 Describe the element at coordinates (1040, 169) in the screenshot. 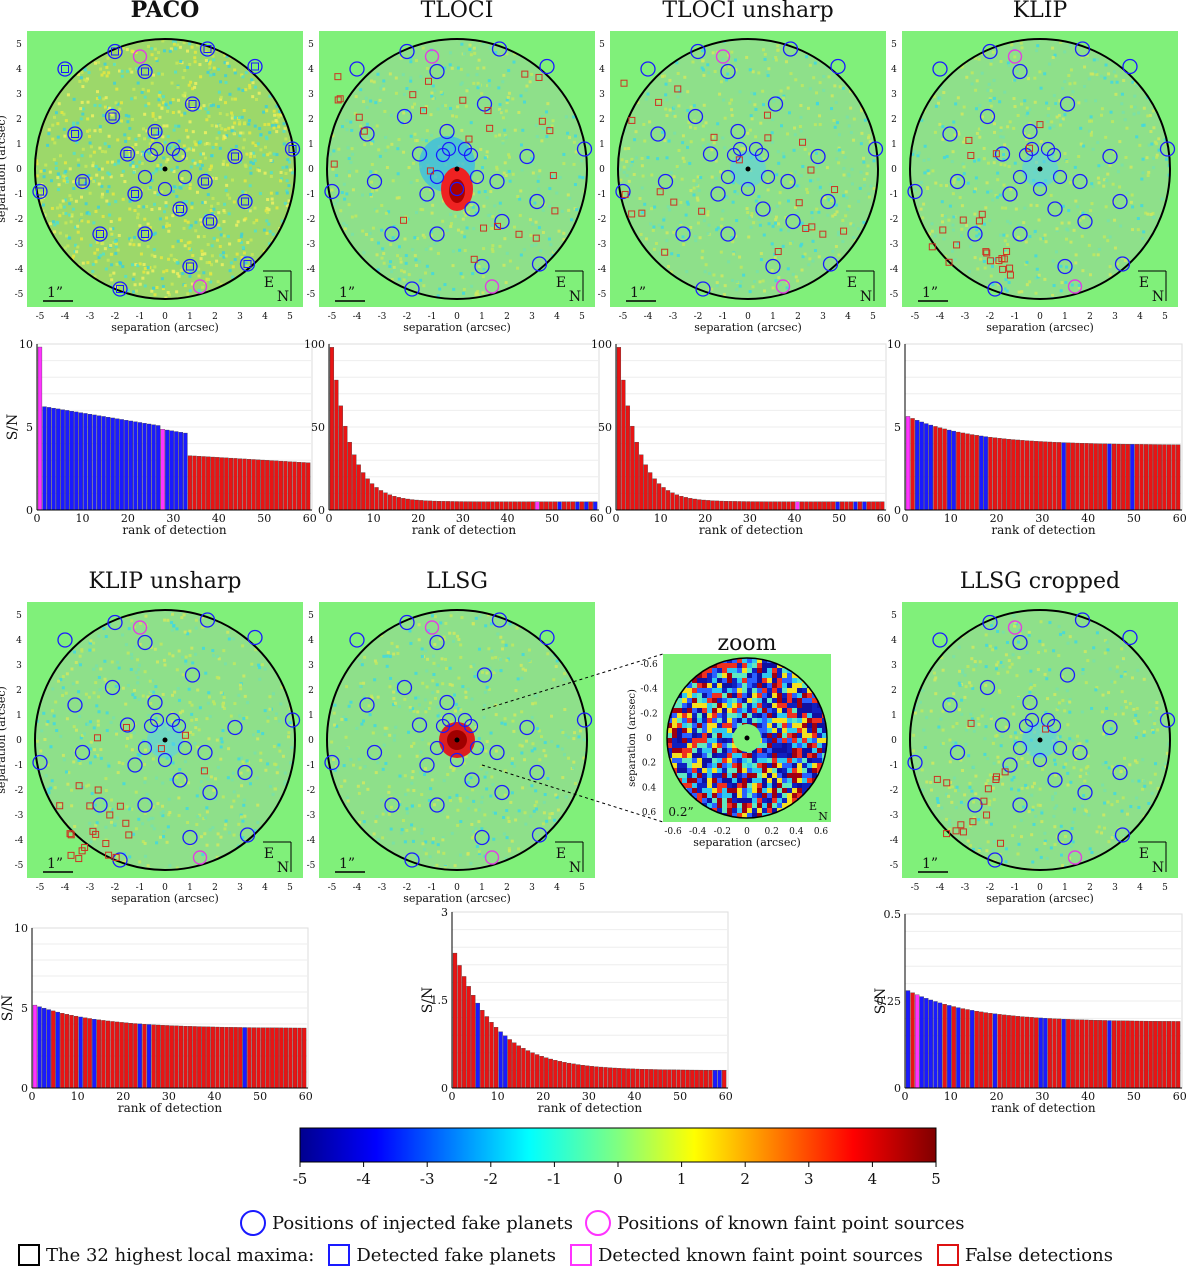

I see `field-circle` at that location.